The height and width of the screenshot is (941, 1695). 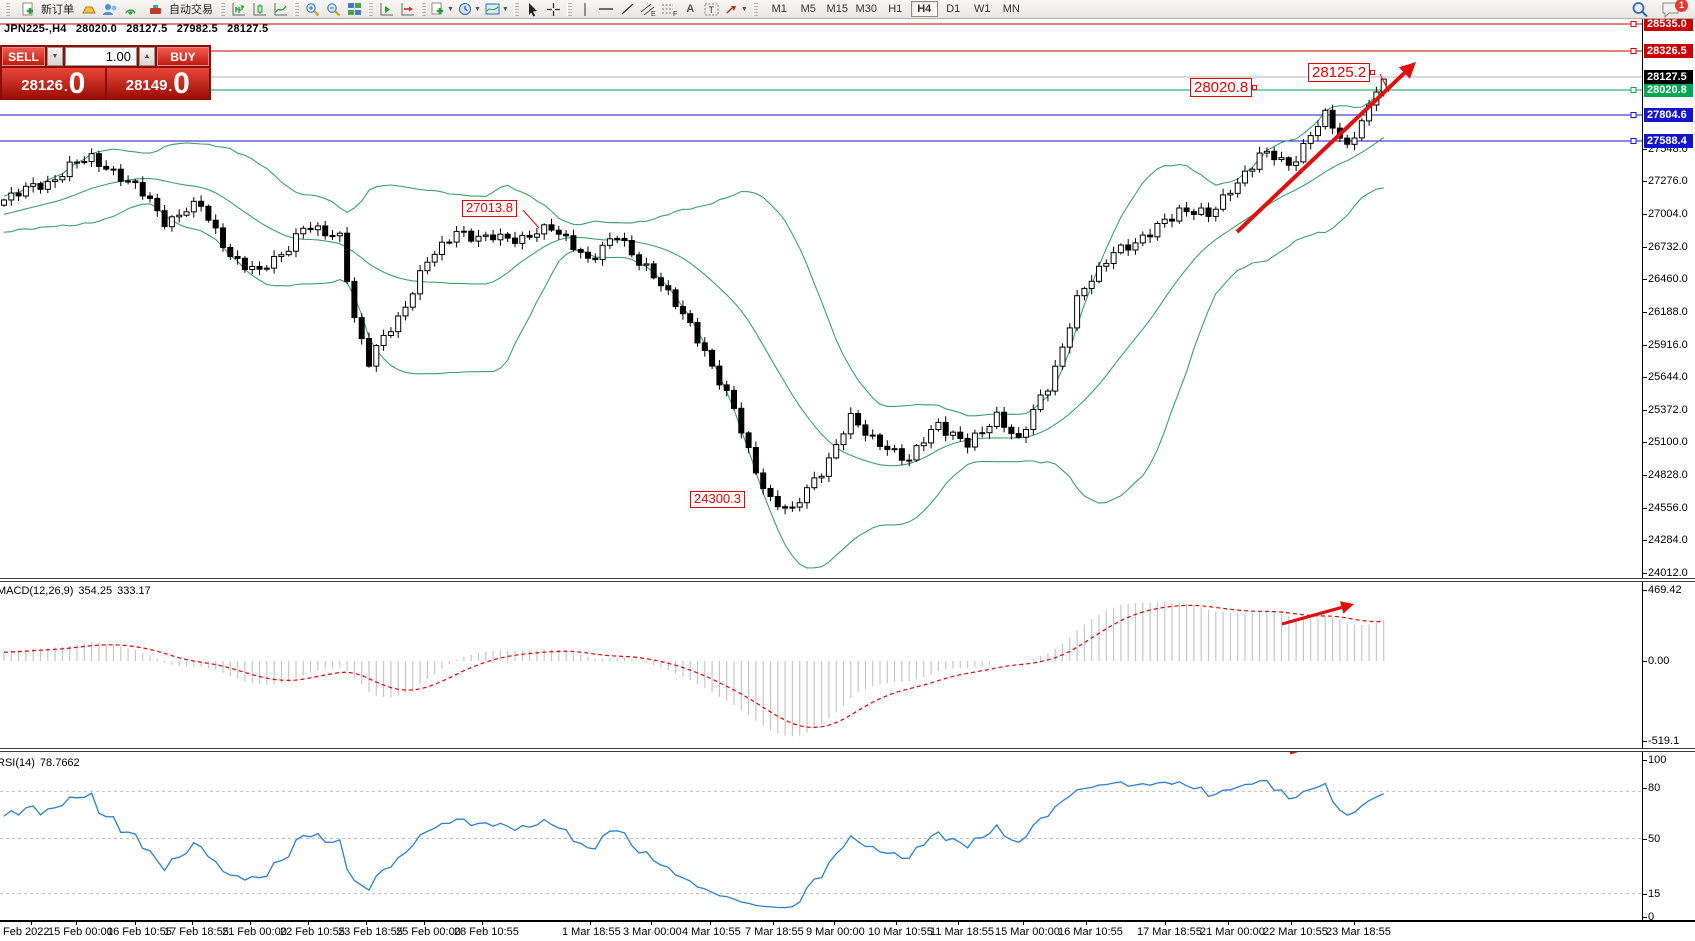 I want to click on sell-price-int: 28126, so click(x=42, y=85).